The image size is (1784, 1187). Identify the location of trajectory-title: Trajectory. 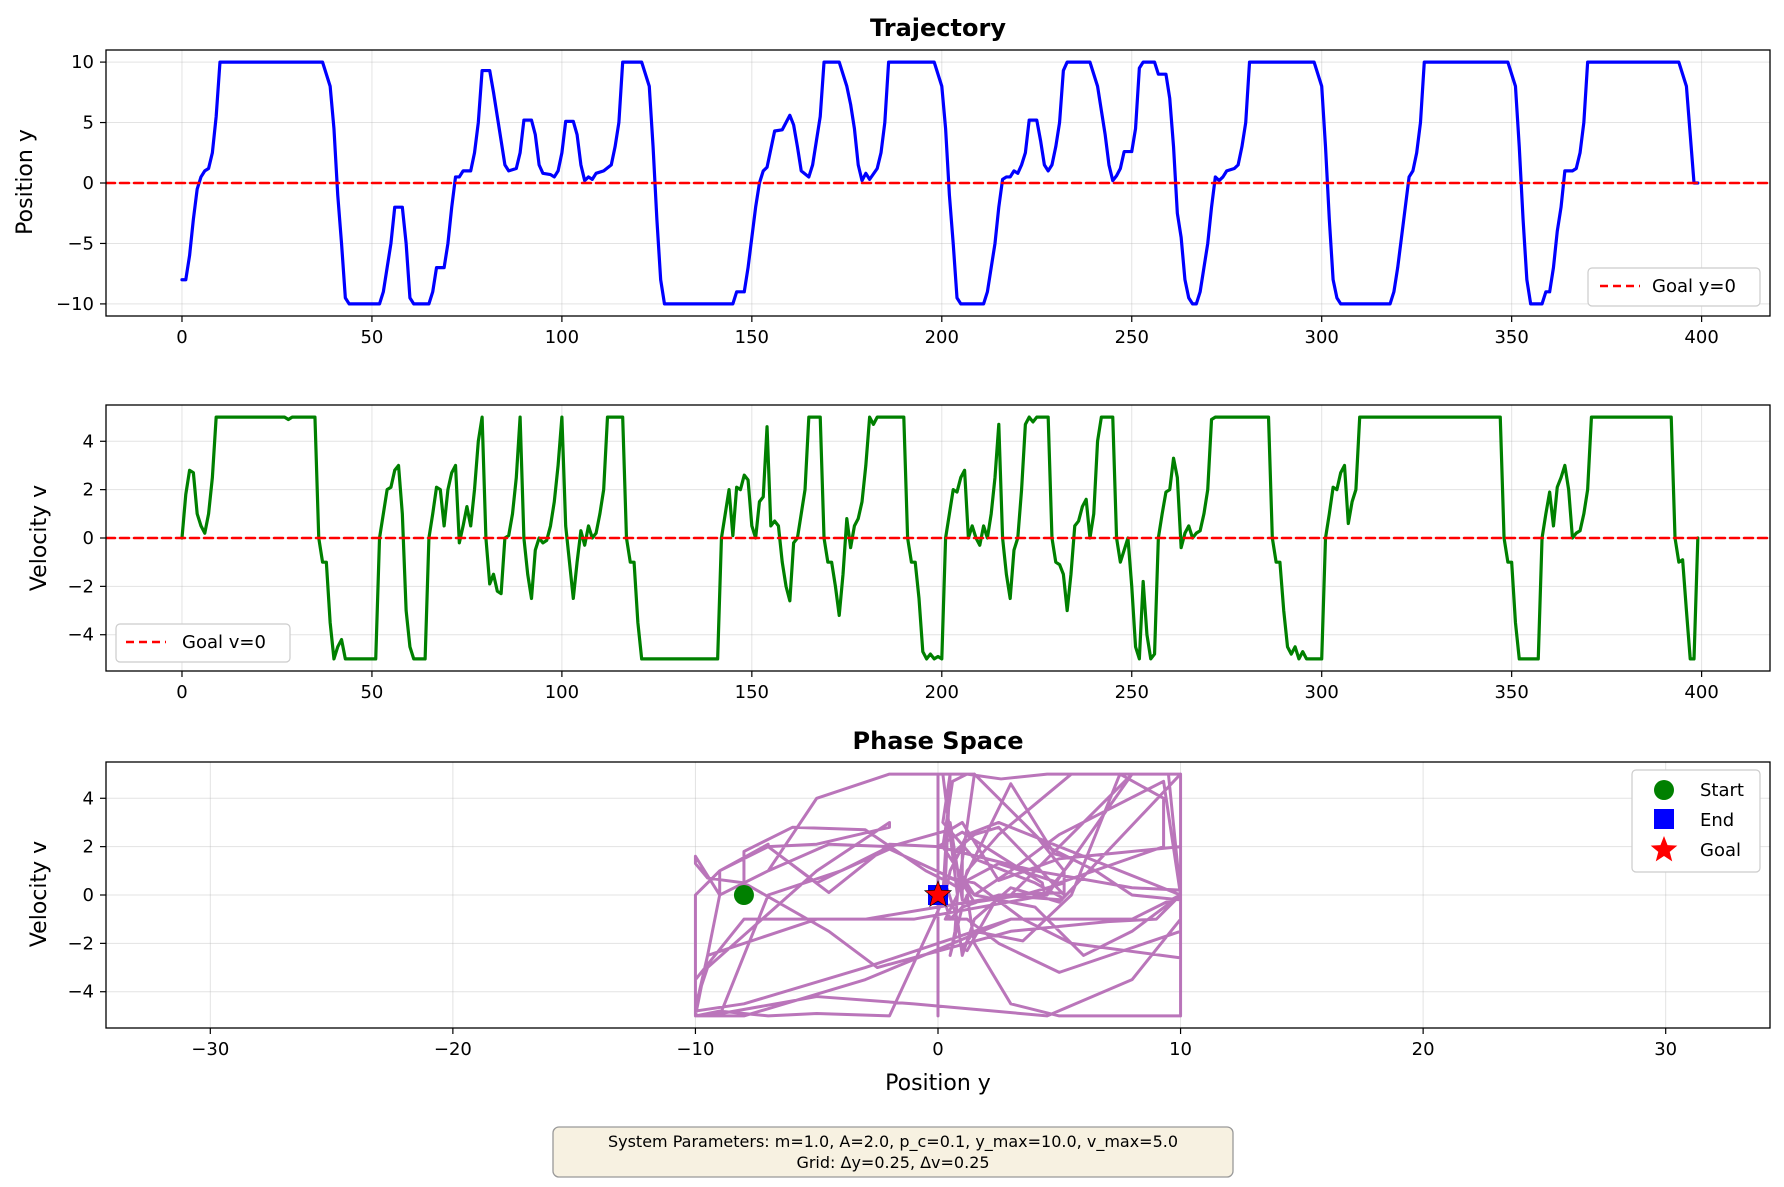
(938, 28).